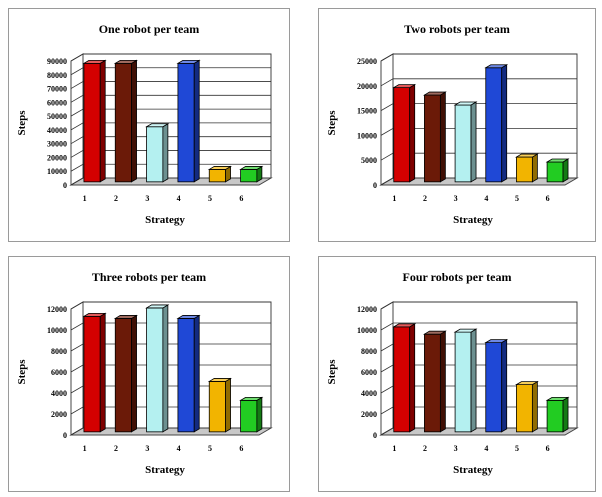 The image size is (602, 497). Describe the element at coordinates (57, 89) in the screenshot. I see `y-tick-label: 70000` at that location.